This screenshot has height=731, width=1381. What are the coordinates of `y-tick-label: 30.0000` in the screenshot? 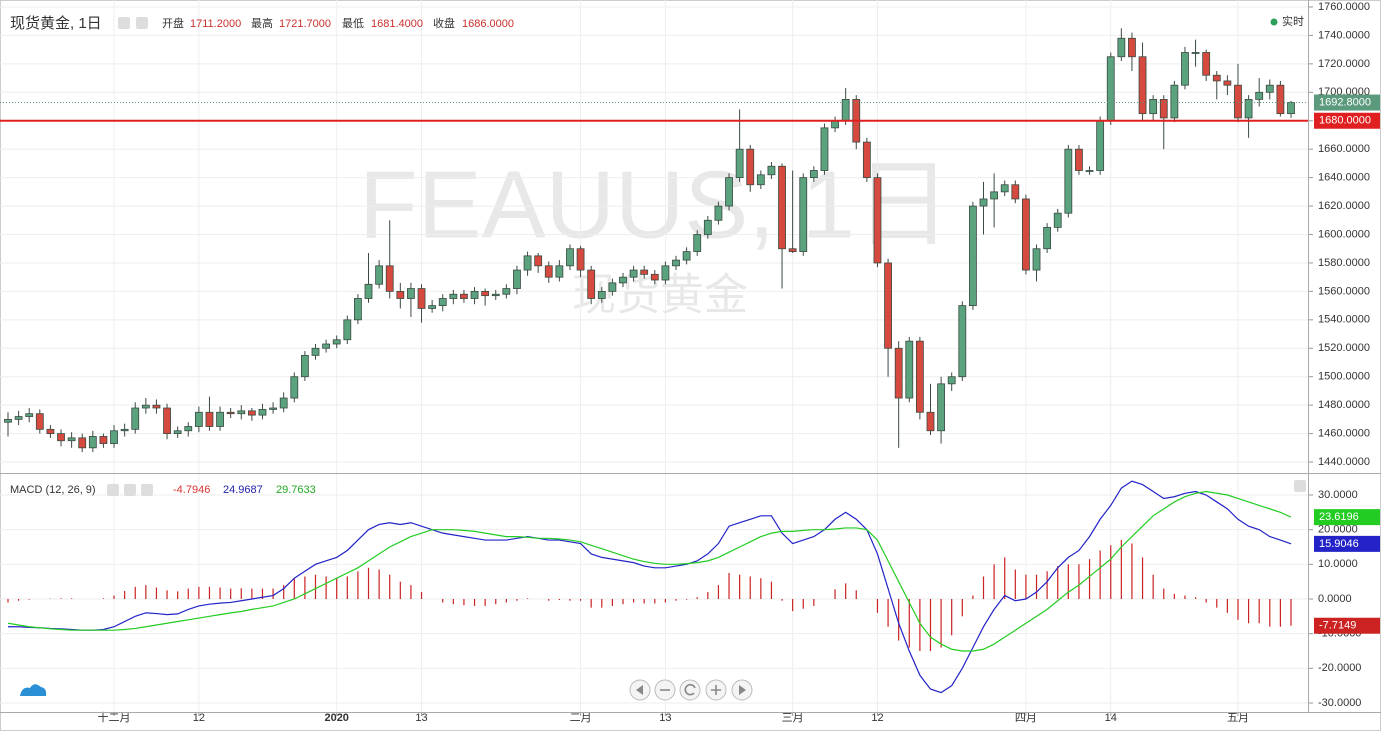 It's located at (1338, 495).